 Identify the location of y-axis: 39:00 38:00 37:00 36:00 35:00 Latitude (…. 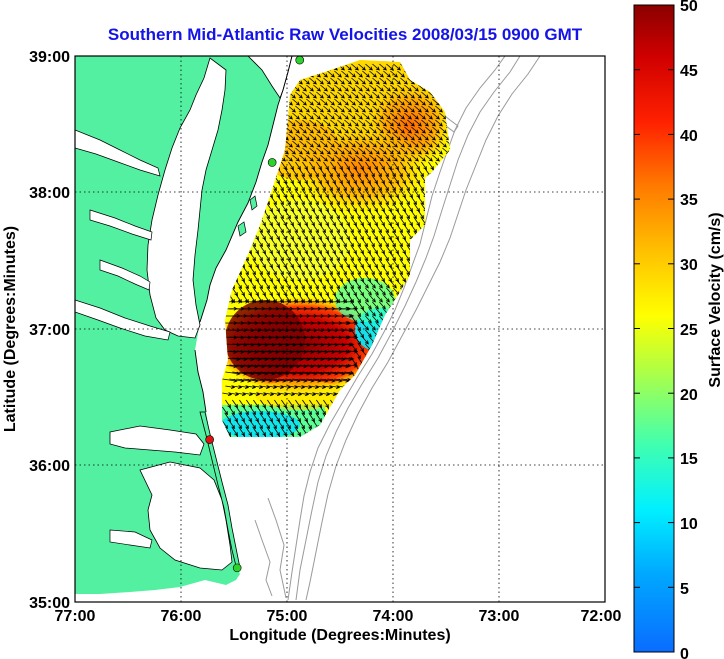
(36, 330).